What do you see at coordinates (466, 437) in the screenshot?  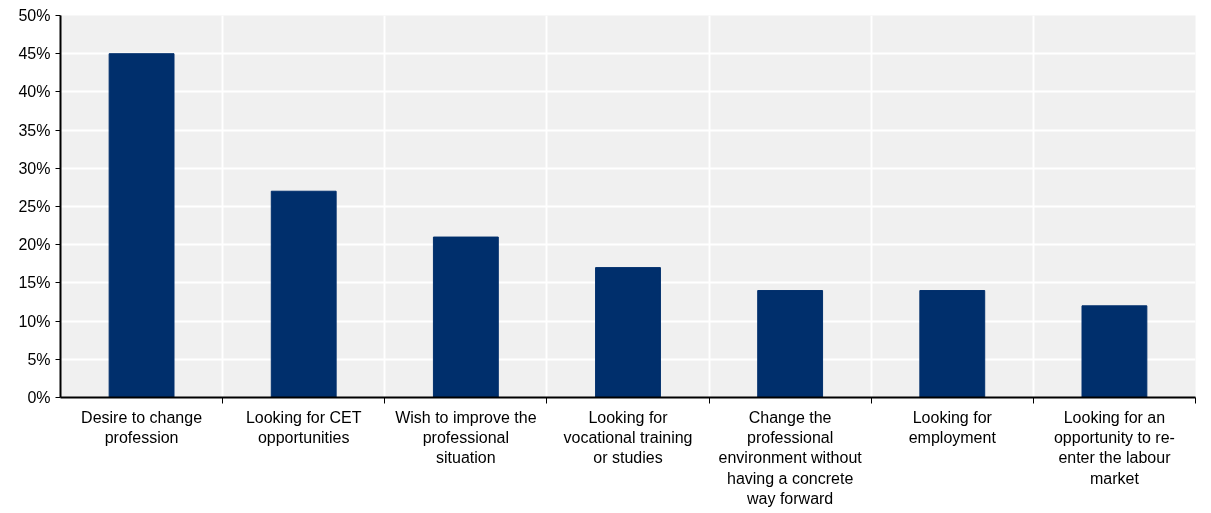 I see `x-tick-label: Wish to improve the professional situation` at bounding box center [466, 437].